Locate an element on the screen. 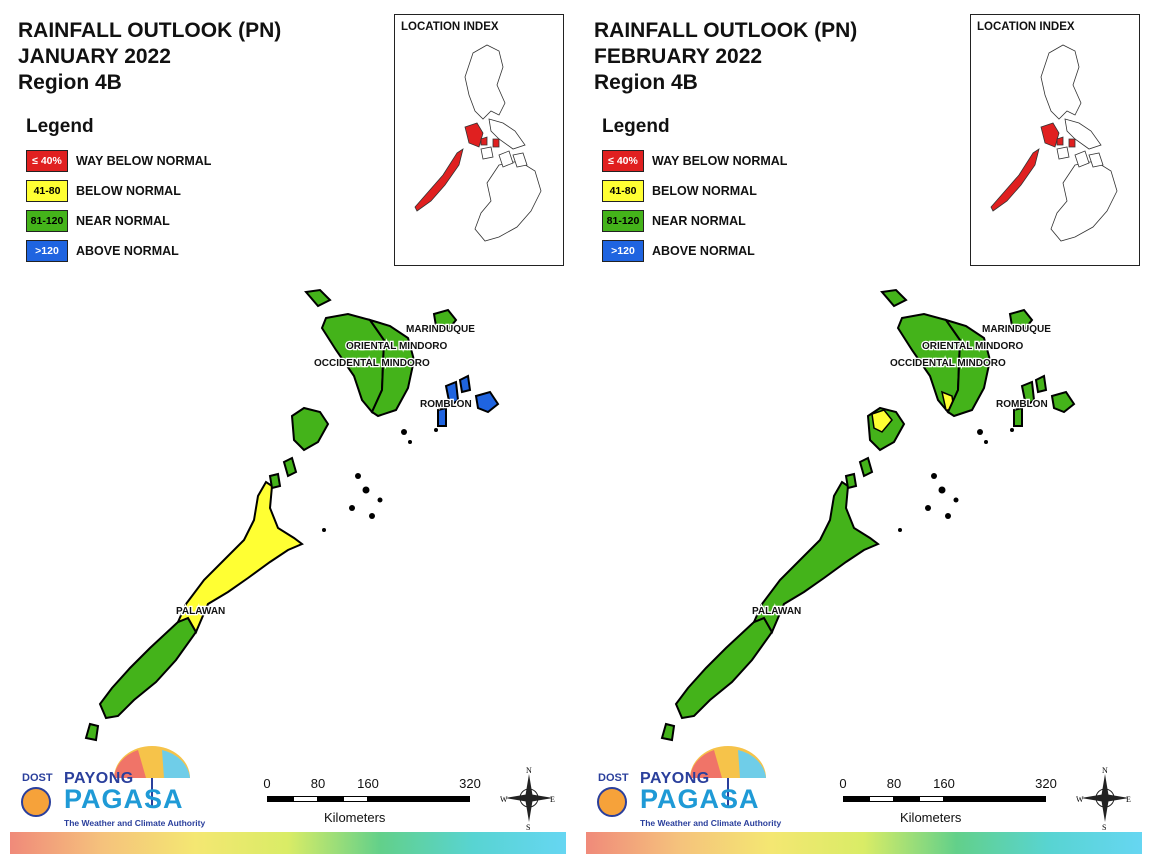  palawan-north-below-patch is located at coordinates (882, 421).